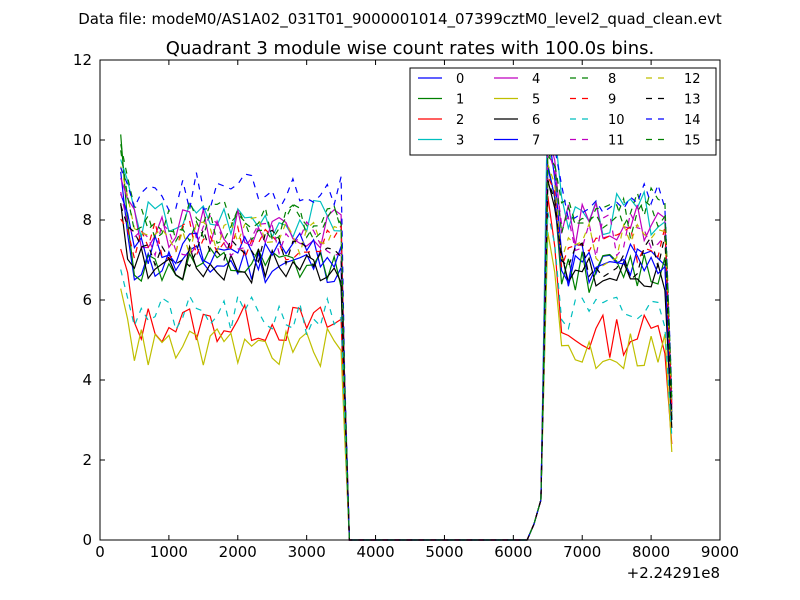 This screenshot has height=600, width=800. What do you see at coordinates (87, 220) in the screenshot?
I see `y-tick-label-8: 8` at bounding box center [87, 220].